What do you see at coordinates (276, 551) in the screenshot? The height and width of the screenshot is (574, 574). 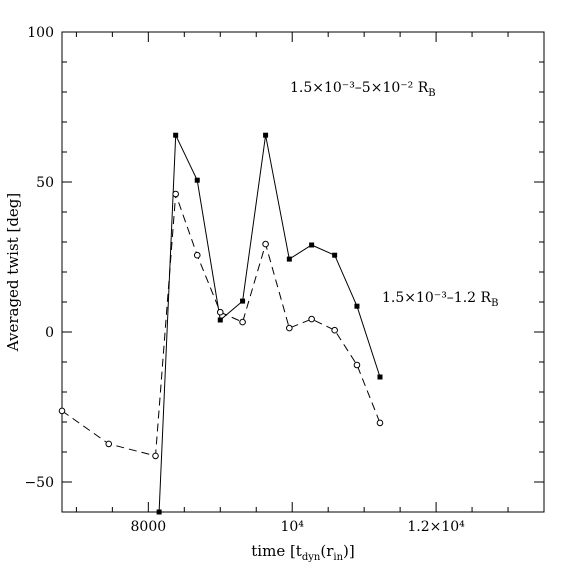 I see `x-axis-title-main: time [t` at bounding box center [276, 551].